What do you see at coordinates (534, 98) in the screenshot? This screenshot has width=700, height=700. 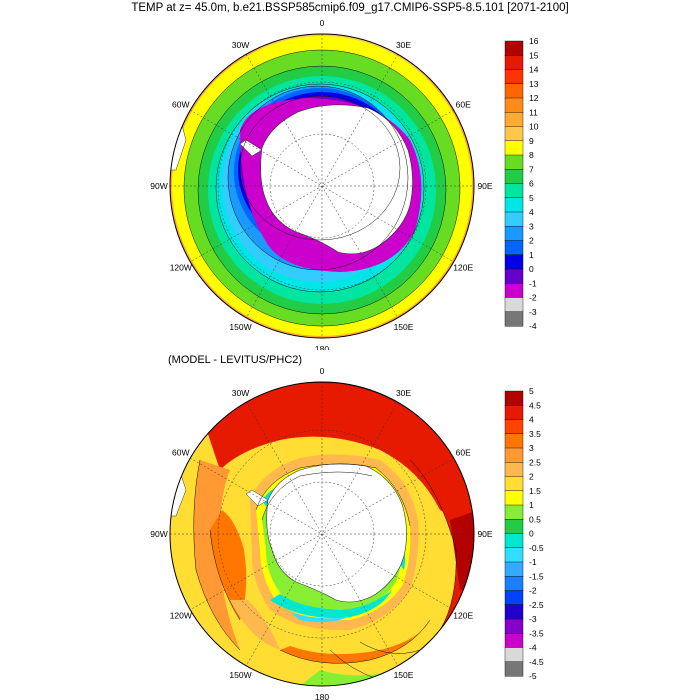 I see `colorbar-tick-label: 12` at bounding box center [534, 98].